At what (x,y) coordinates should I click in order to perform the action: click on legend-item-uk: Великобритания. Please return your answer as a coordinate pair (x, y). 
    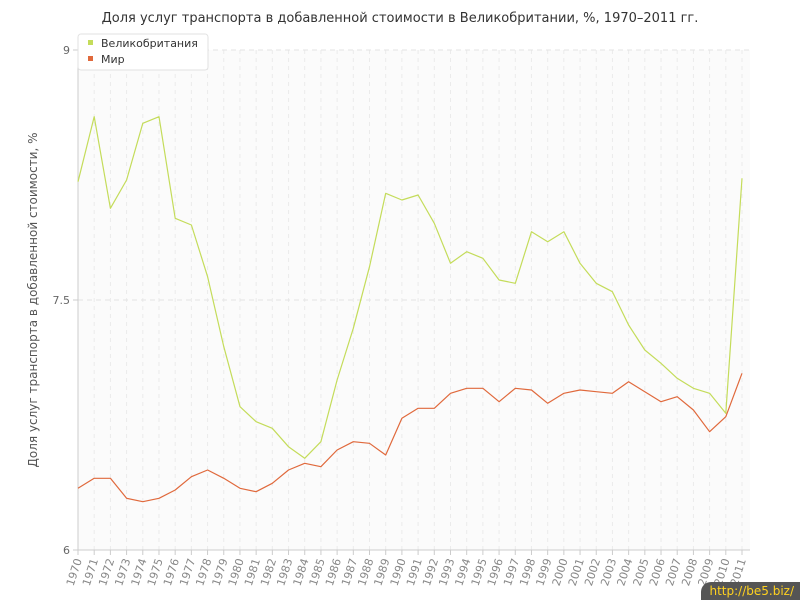
    Looking at the image, I should click on (149, 43).